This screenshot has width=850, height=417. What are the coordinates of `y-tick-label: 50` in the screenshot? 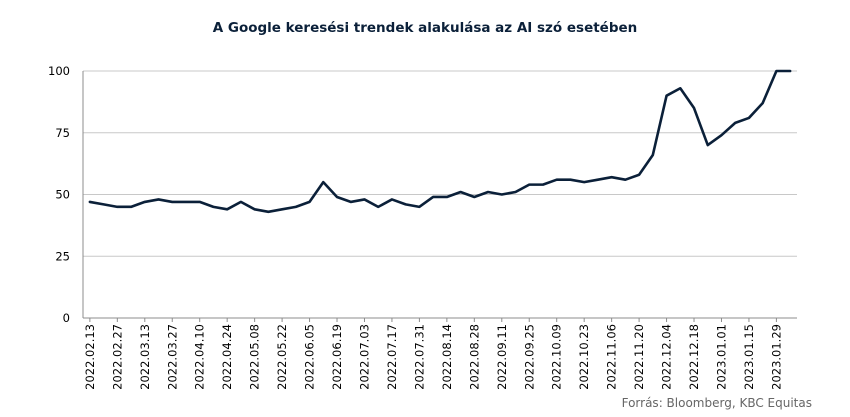 It's located at (62, 195).